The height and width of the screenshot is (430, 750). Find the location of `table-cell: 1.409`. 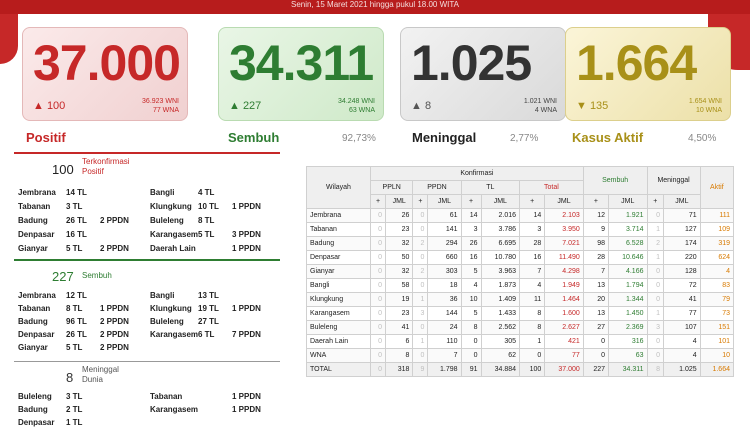

table-cell: 1.409 is located at coordinates (500, 299).